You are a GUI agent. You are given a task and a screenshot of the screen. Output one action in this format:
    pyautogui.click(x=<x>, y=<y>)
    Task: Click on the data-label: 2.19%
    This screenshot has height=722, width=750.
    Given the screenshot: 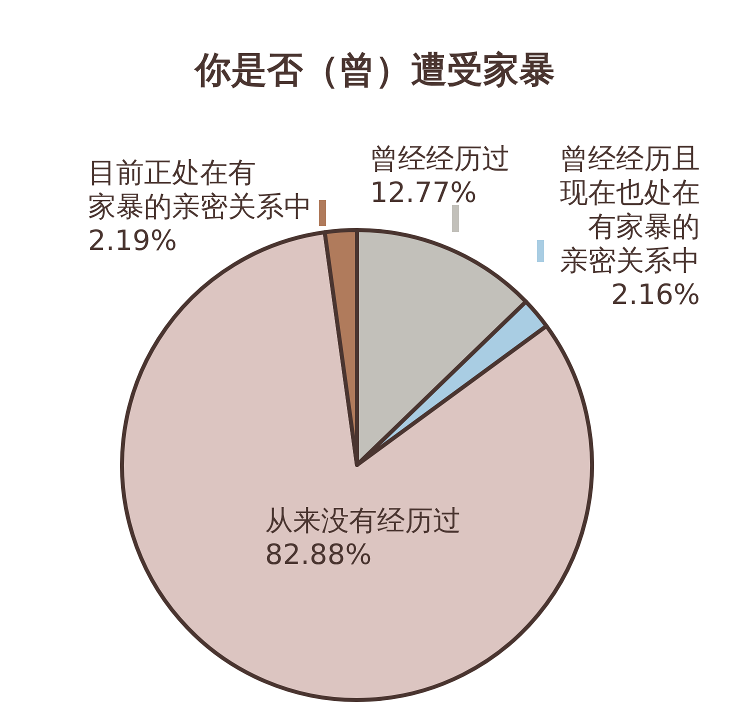 What is the action you would take?
    pyautogui.click(x=132, y=240)
    